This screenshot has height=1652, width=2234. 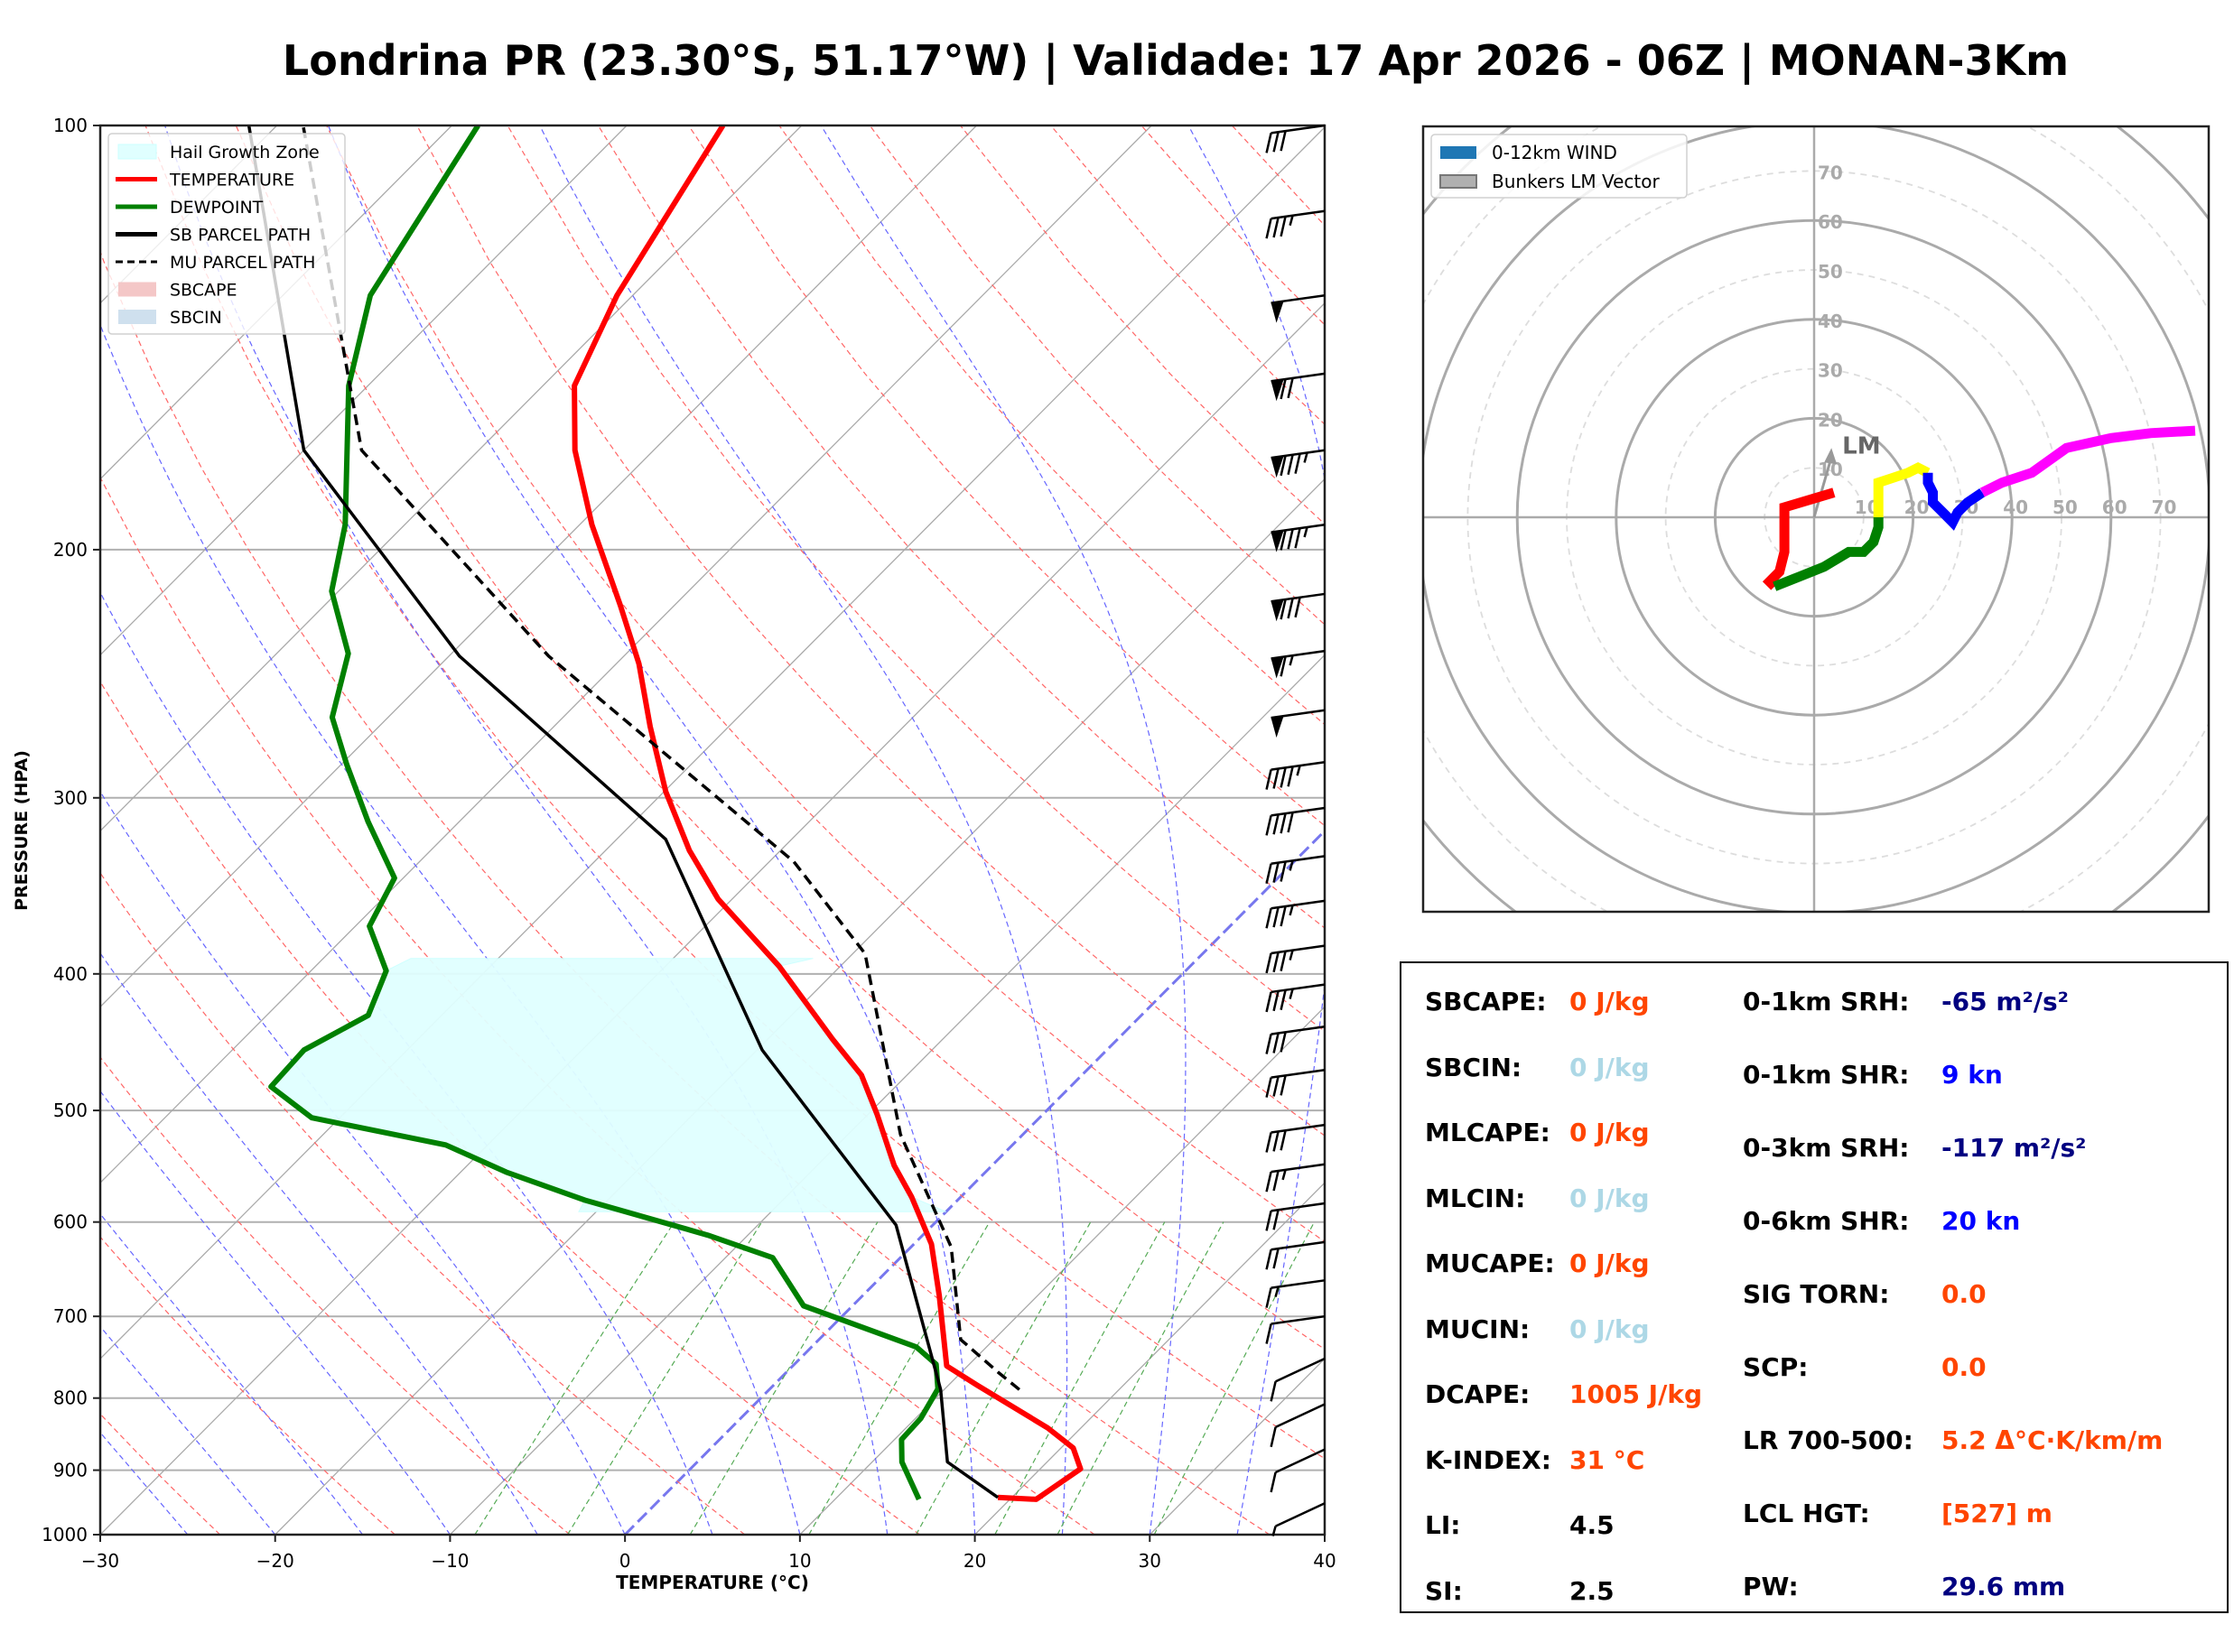 What do you see at coordinates (1635, 1394) in the screenshot?
I see `stat-value: 1005 J/kg` at bounding box center [1635, 1394].